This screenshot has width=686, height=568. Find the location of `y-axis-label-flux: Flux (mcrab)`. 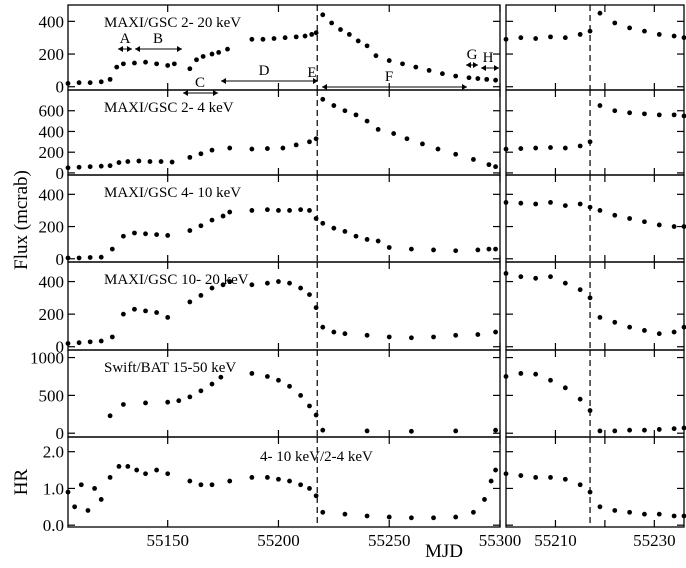

y-axis-label-flux: Flux (mcrab) is located at coordinates (21, 220).